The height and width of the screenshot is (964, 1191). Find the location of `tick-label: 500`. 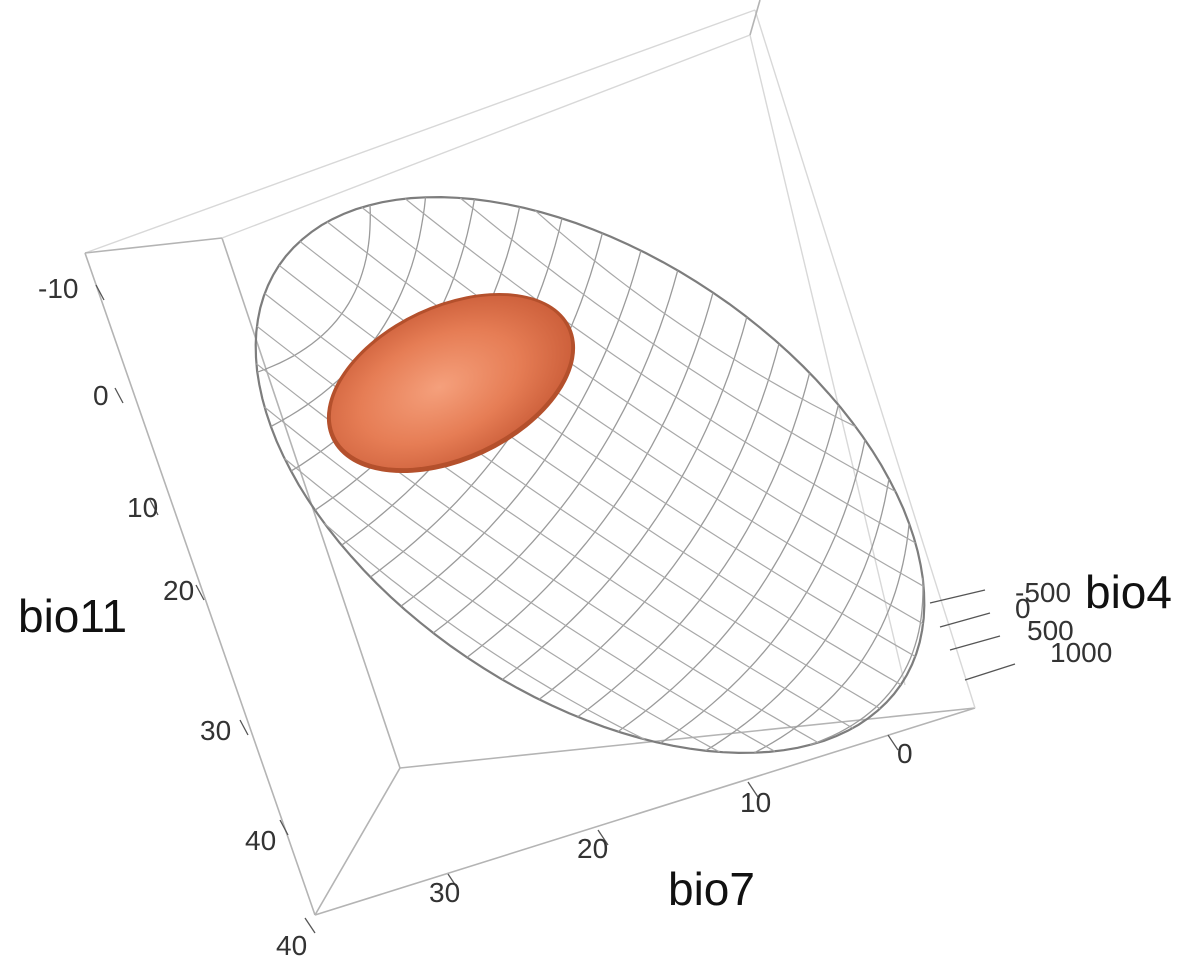

tick-label: 500 is located at coordinates (1050, 630).